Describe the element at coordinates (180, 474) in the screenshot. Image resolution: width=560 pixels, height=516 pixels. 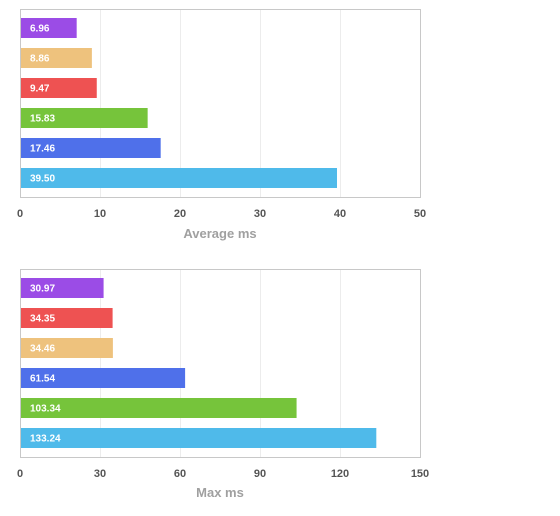
I see `x-tick-label: 60` at that location.